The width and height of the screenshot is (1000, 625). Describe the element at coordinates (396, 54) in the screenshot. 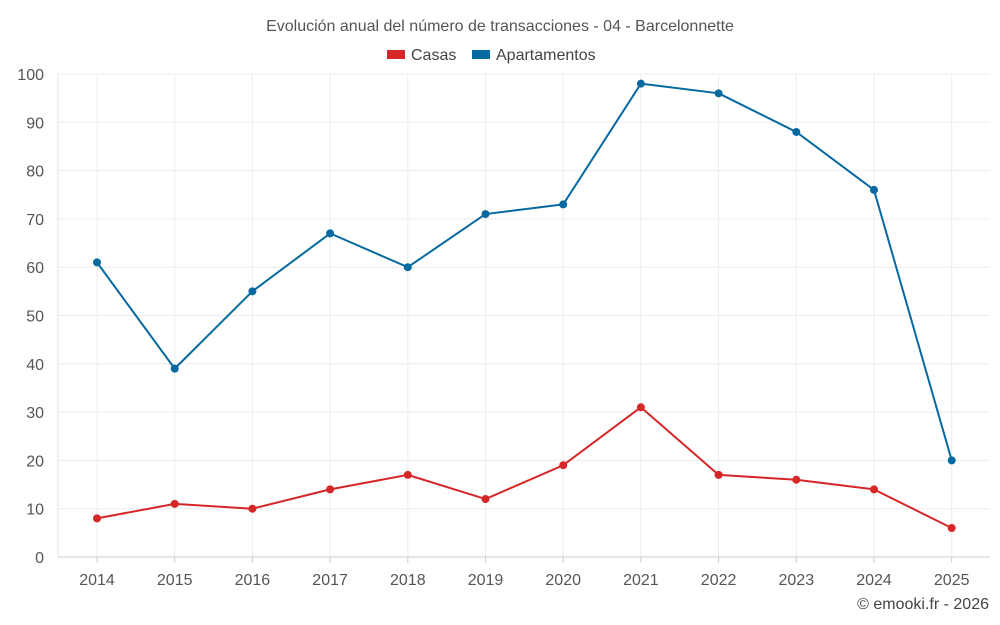

I see `legend-swatch-casas` at that location.